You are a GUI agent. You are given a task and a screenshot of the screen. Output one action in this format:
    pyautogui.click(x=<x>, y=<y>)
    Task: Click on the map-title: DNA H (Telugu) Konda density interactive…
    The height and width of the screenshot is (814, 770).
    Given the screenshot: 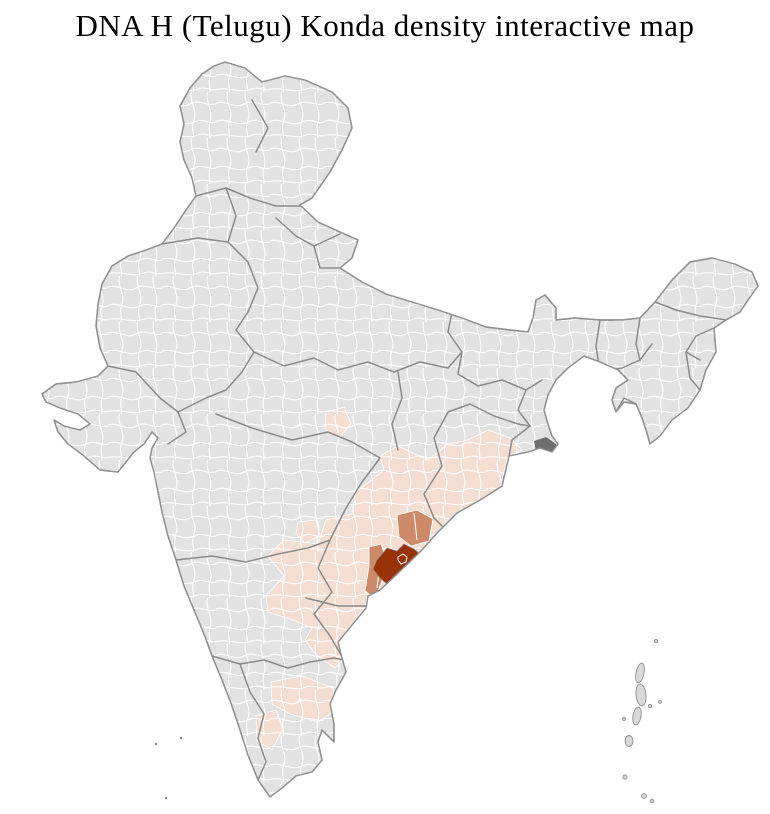 What is the action you would take?
    pyautogui.click(x=385, y=25)
    